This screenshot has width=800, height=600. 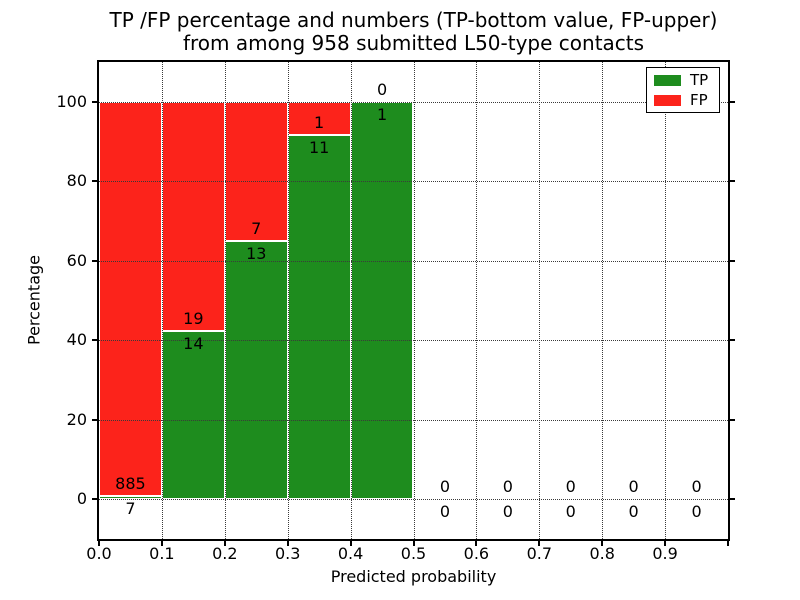 What do you see at coordinates (728, 542) in the screenshot?
I see `x-tick-mark-1.0` at bounding box center [728, 542].